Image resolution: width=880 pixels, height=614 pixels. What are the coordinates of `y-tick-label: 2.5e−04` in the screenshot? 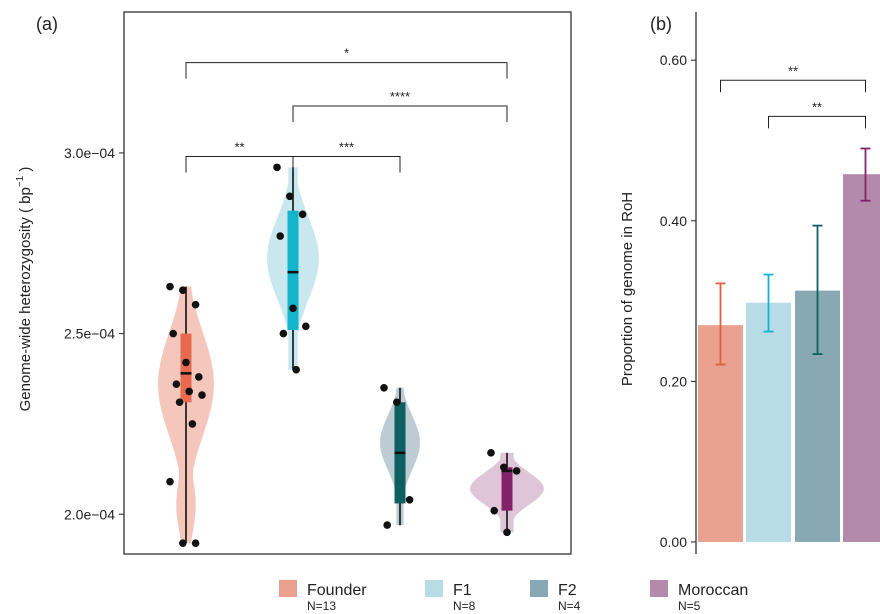 It's located at (89, 334).